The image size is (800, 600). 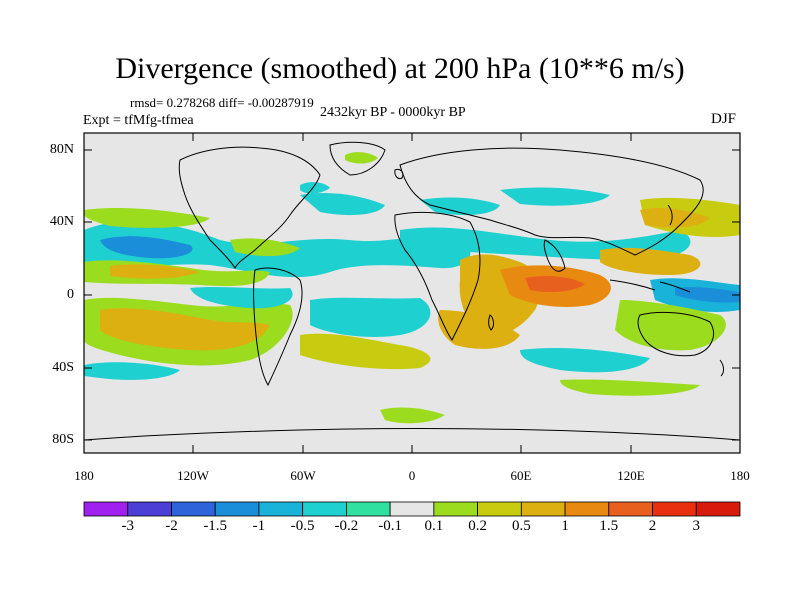 I want to click on southern-indian-divergence, so click(x=630, y=387).